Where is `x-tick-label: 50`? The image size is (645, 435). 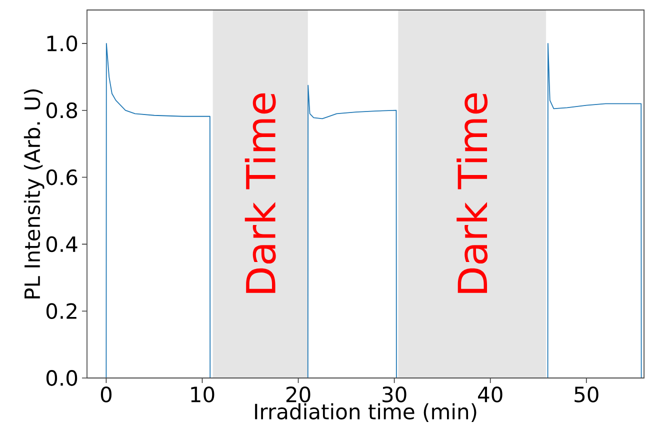
x-tick-label: 50 is located at coordinates (586, 394).